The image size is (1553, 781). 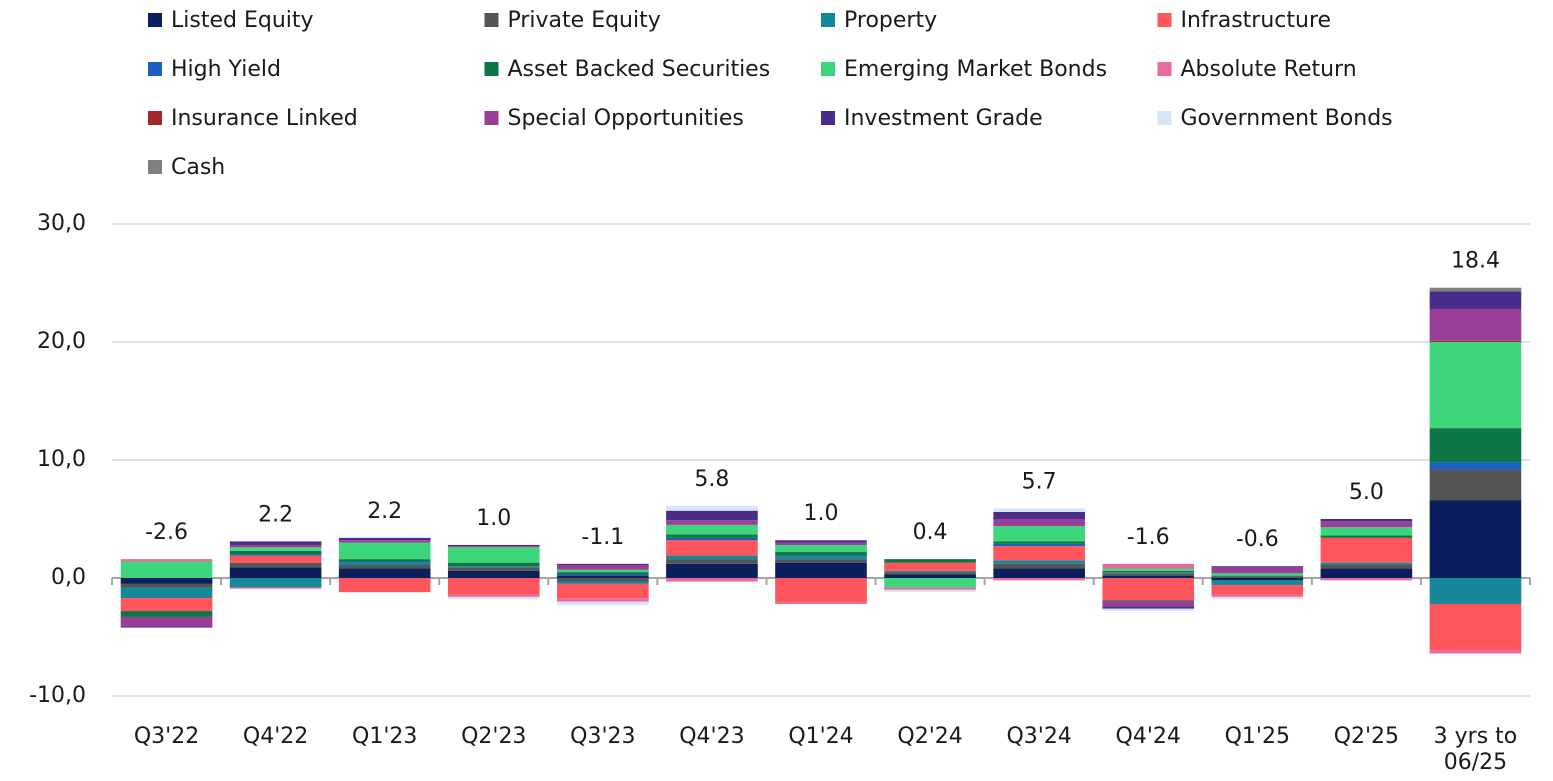 I want to click on legend-label: Cash, so click(x=198, y=167).